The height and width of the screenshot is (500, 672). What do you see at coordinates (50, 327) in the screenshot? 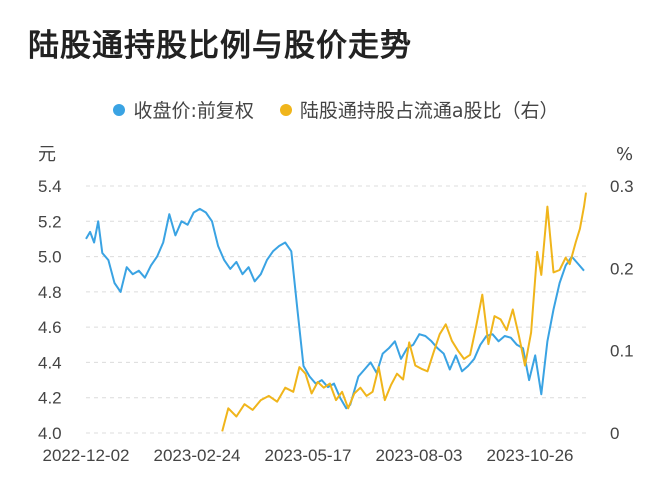
I see `left-tick-label: 4.6` at bounding box center [50, 327].